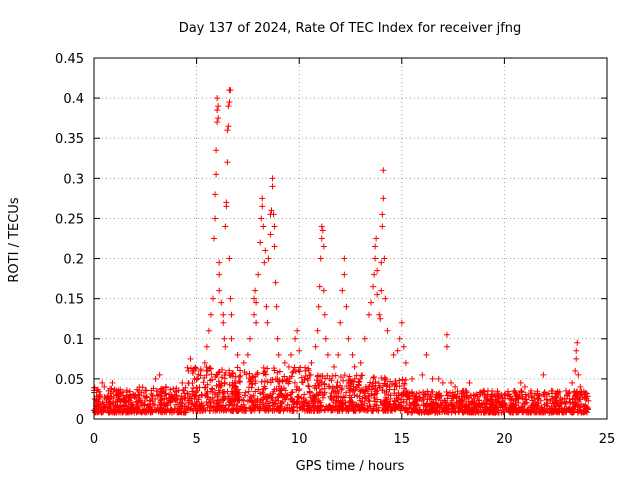 Image resolution: width=640 pixels, height=480 pixels. Describe the element at coordinates (69, 300) in the screenshot. I see `y-tick-label: 0.15` at that location.